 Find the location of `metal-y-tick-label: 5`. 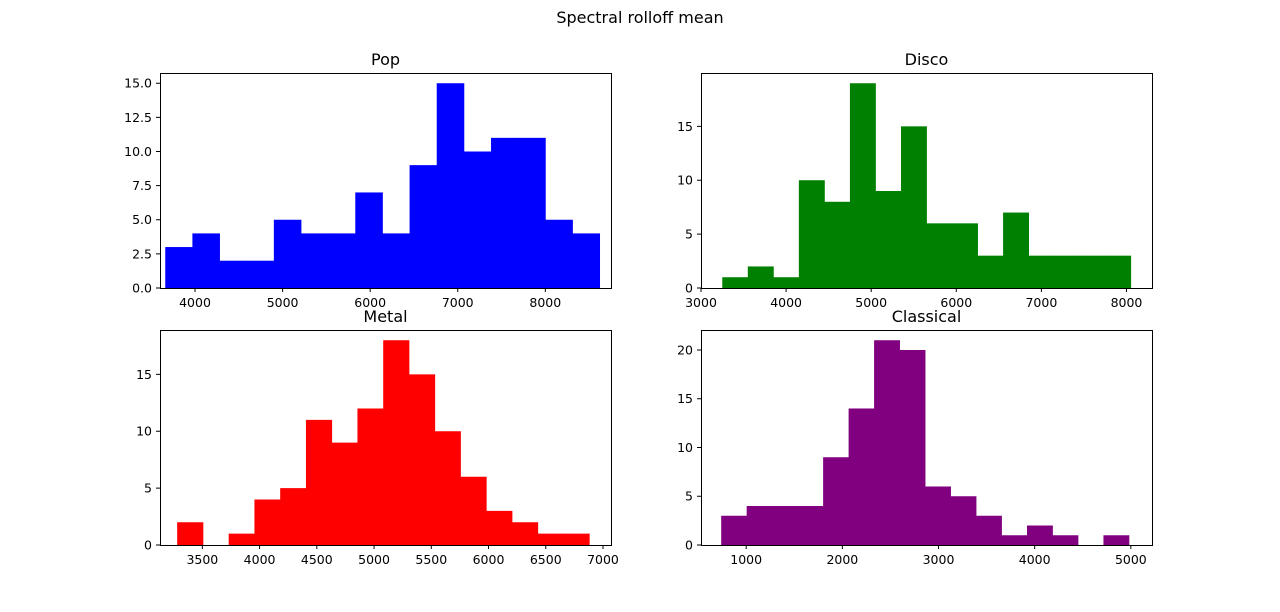

metal-y-tick-label: 5 is located at coordinates (148, 488).